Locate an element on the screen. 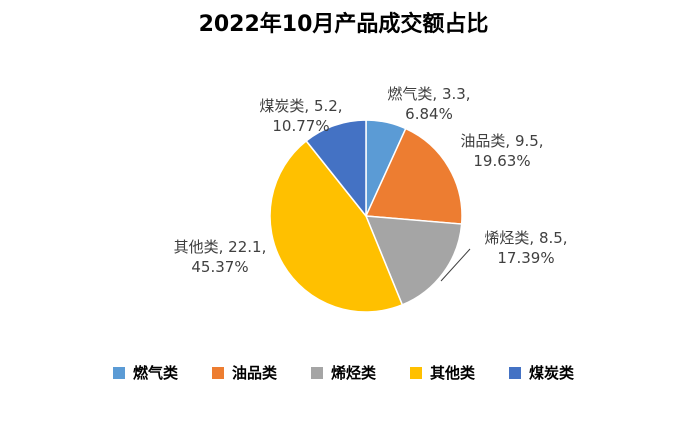  leader-lines is located at coordinates (455, 265).